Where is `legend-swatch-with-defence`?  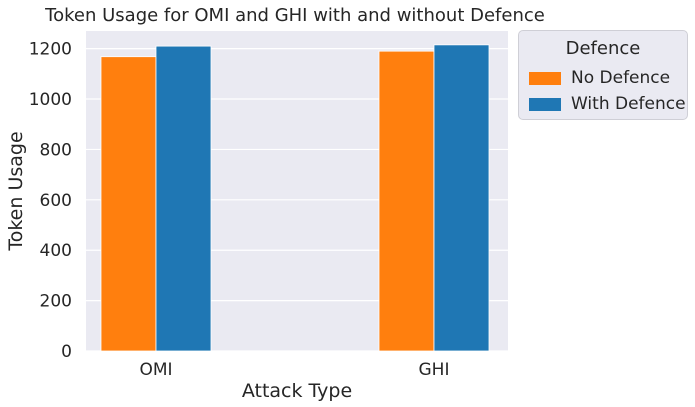 legend-swatch-with-defence is located at coordinates (545, 104).